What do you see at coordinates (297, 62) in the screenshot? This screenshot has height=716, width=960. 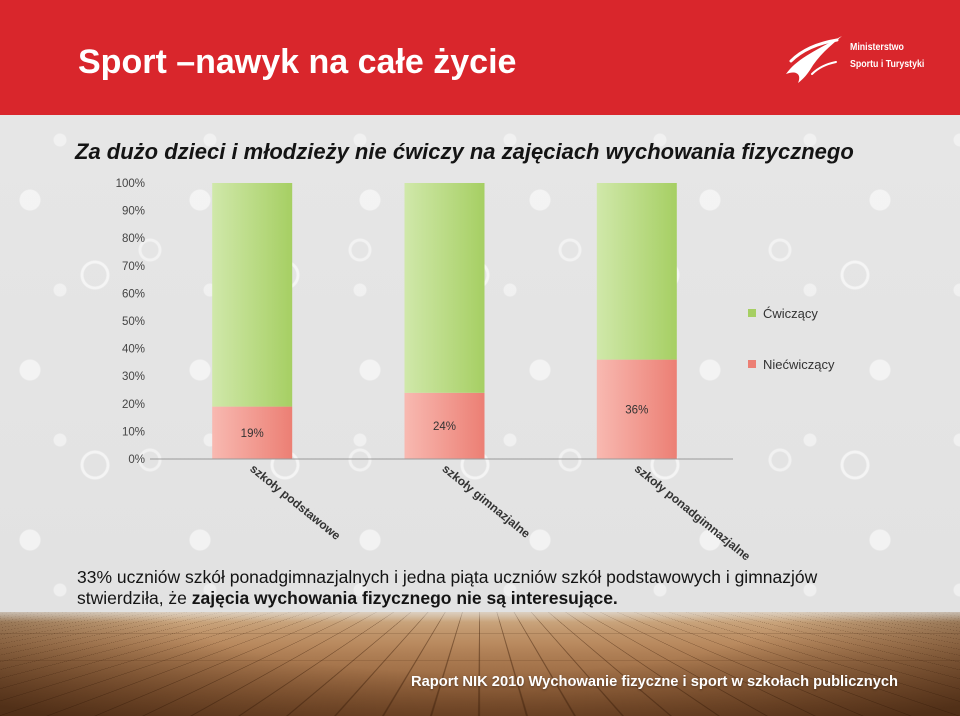 I see `slide-title: Sport –nawyk na całe życie` at bounding box center [297, 62].